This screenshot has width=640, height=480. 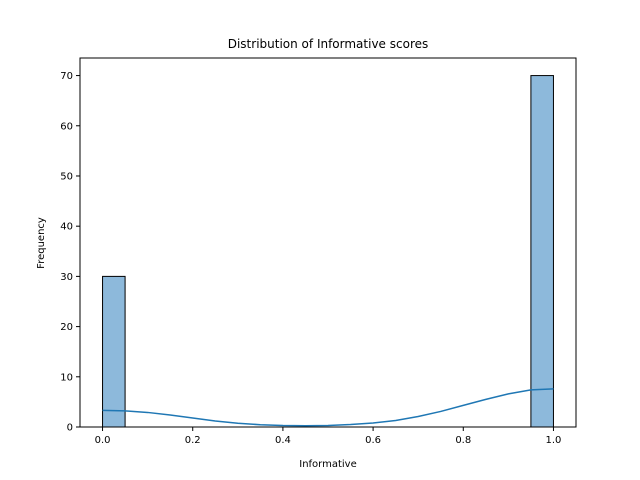 What do you see at coordinates (554, 440) in the screenshot?
I see `x-tick-label: 1.0` at bounding box center [554, 440].